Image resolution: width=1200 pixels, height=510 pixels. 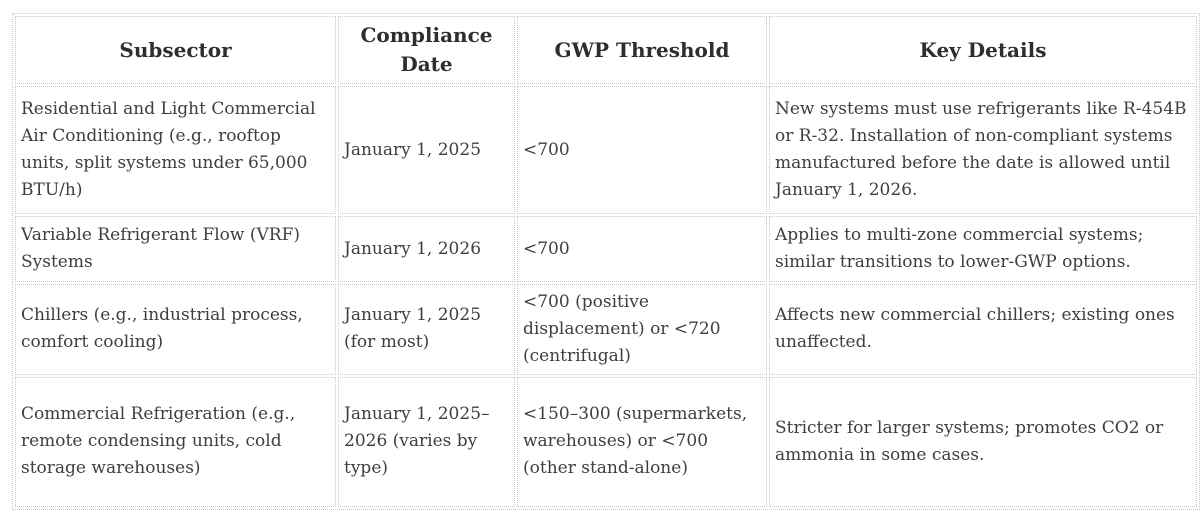 I want to click on column-header-compliance-date: Compliance Date, so click(x=426, y=50).